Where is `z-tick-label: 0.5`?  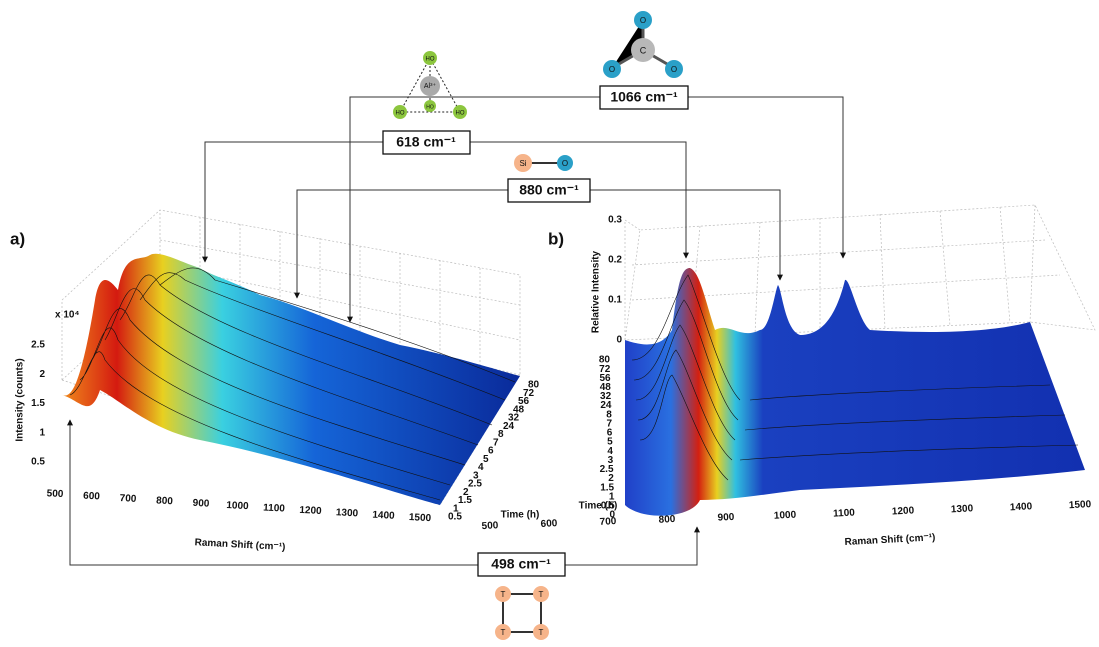
z-tick-label: 0.5 is located at coordinates (38, 462).